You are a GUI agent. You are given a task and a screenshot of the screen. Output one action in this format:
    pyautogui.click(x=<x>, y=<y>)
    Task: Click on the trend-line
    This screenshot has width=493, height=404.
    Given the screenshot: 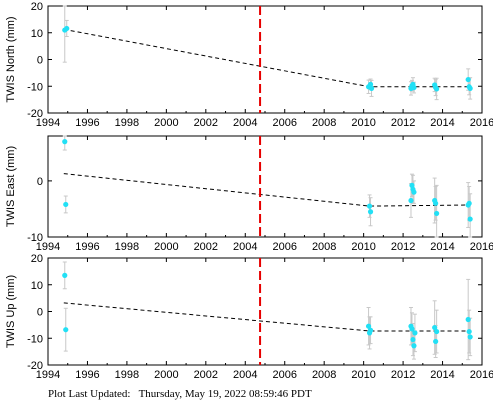 What is the action you would take?
    pyautogui.click(x=267, y=58)
    